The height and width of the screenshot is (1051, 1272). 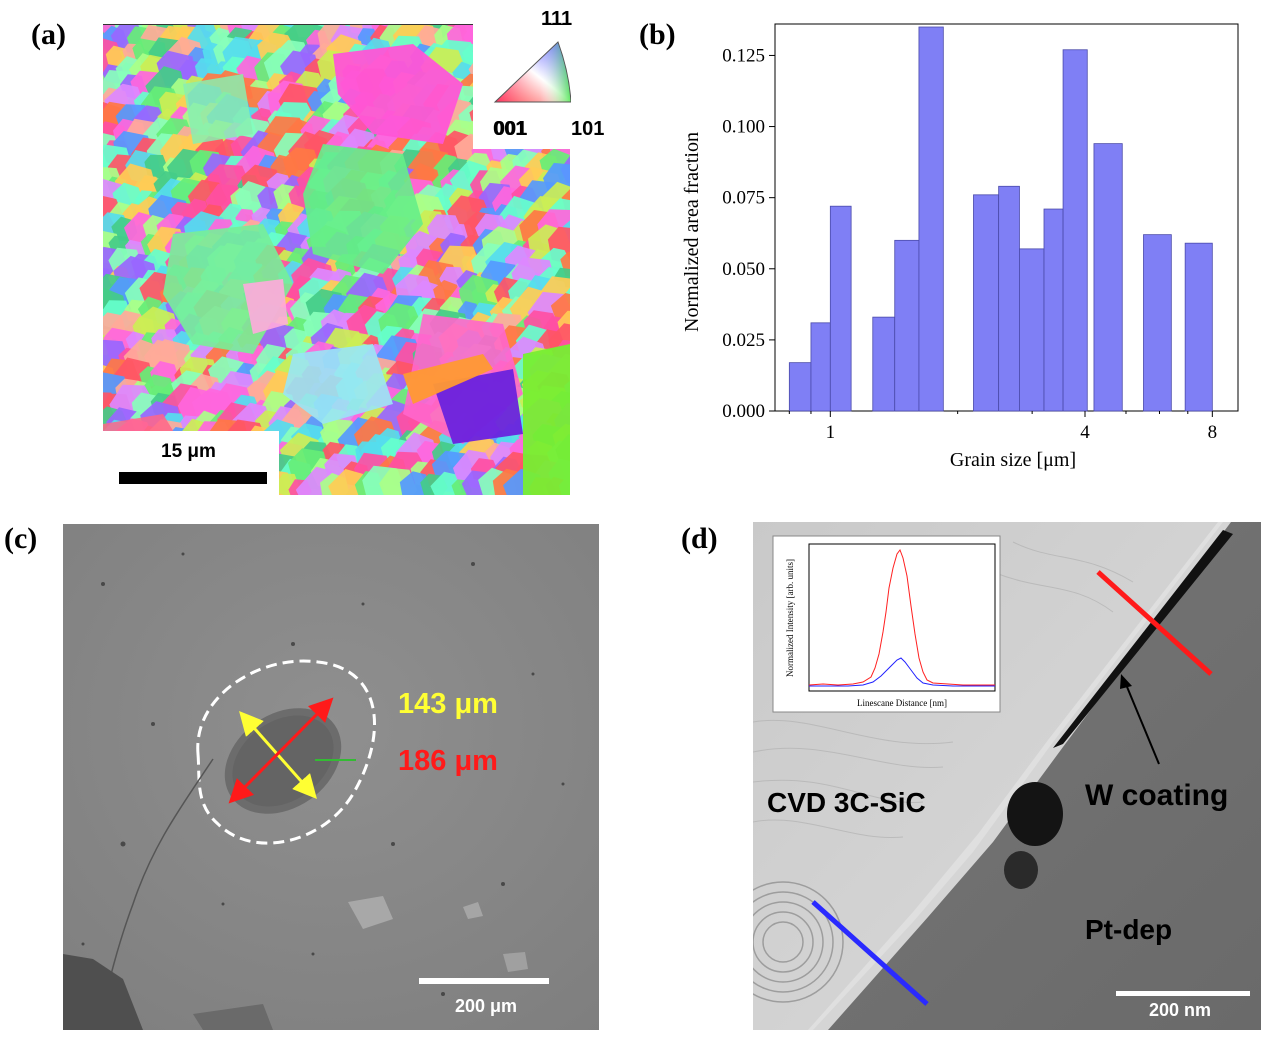 I want to click on inset-xlabel: Linescane Distance [nm], so click(x=902, y=703).